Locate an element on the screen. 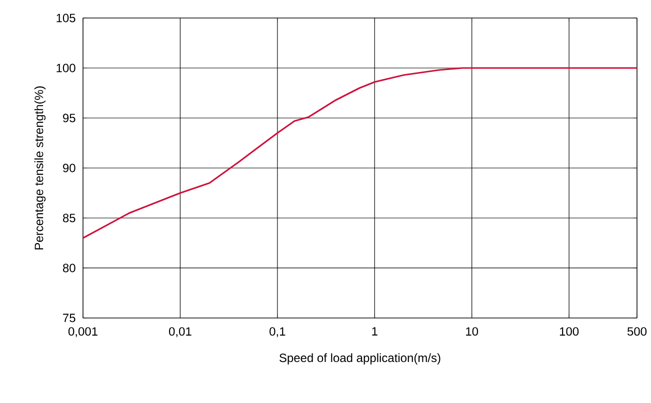 The width and height of the screenshot is (651, 403). x-tick-label: 100 is located at coordinates (569, 331).